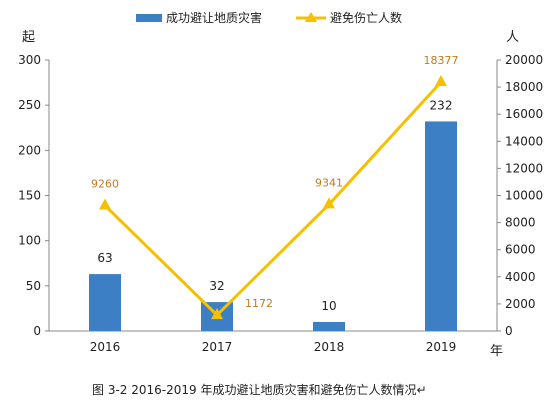 This screenshot has width=549, height=409. I want to click on right-tick-label: 8000, so click(520, 223).